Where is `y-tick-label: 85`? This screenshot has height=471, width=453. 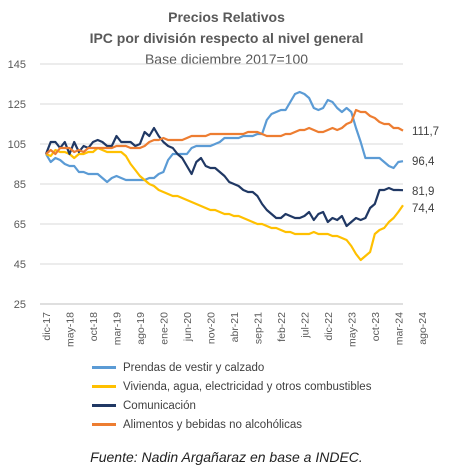
y-tick-label: 85 is located at coordinates (20, 185).